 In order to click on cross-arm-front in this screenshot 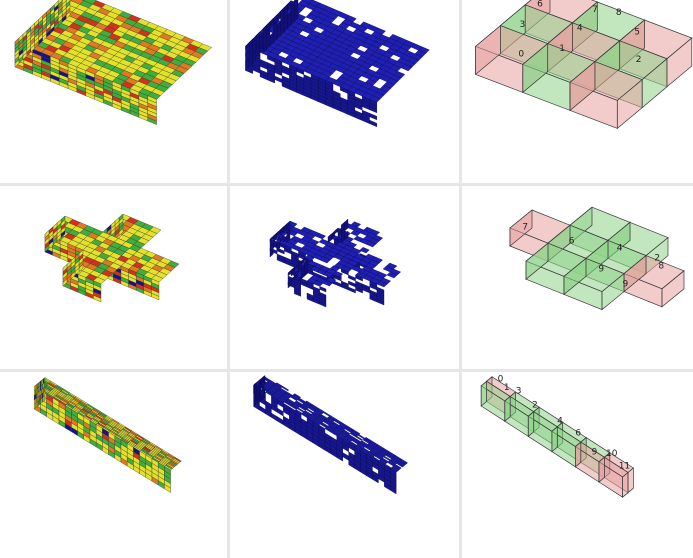, I will do `click(92, 276)`.